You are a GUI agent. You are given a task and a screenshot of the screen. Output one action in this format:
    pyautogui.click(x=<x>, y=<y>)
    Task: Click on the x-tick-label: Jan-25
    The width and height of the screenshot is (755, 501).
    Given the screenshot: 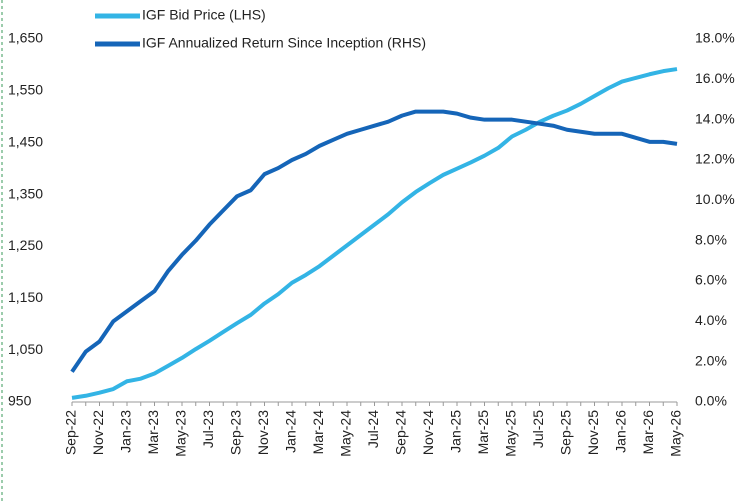 What is the action you would take?
    pyautogui.click(x=456, y=431)
    